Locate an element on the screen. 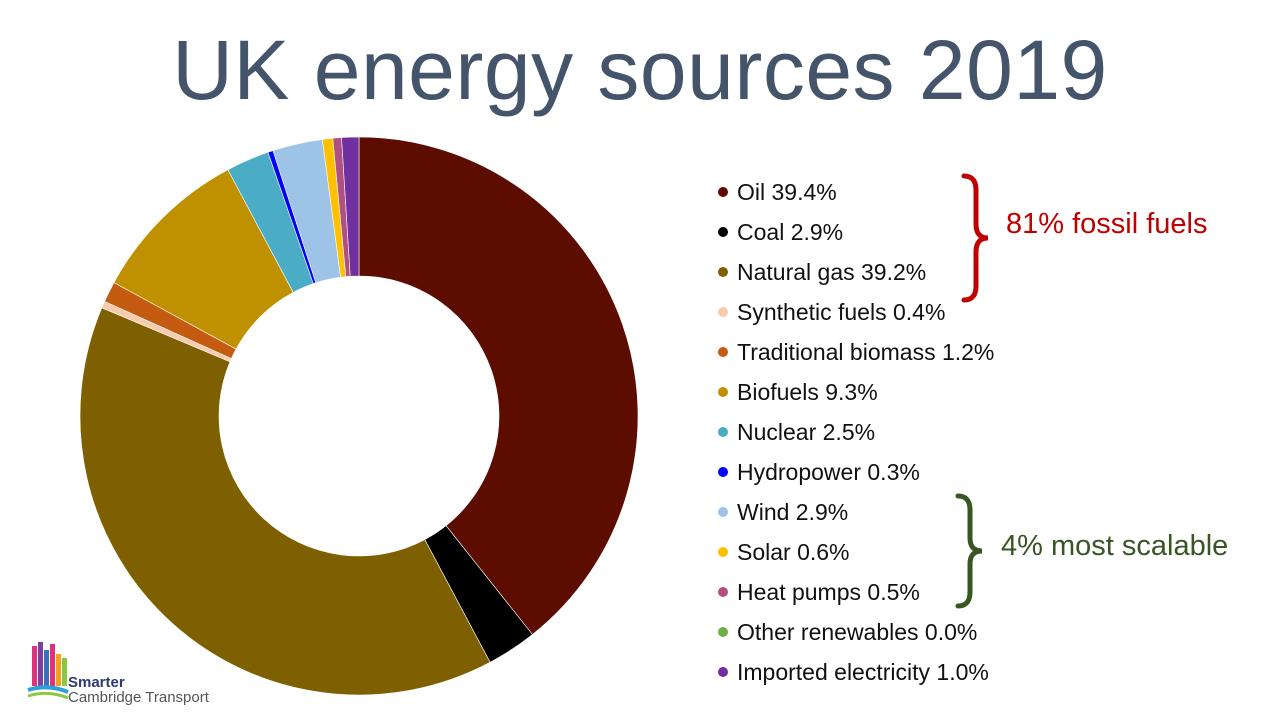 Image resolution: width=1280 pixels, height=720 pixels. legend-item-nuclear: Nuclear 2.5% is located at coordinates (856, 432).